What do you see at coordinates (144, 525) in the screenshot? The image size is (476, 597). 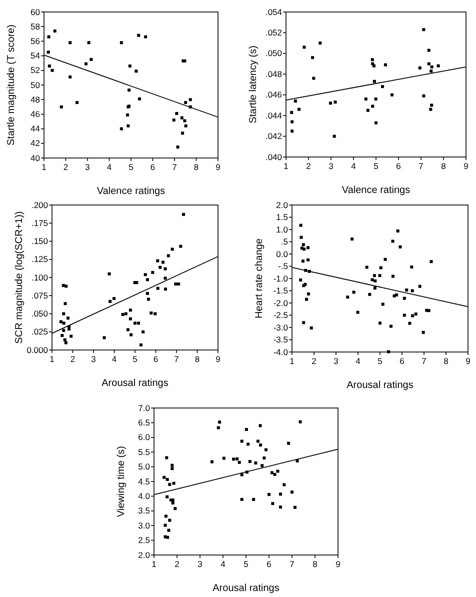 I see `y-tick-label: 3.0` at bounding box center [144, 525].